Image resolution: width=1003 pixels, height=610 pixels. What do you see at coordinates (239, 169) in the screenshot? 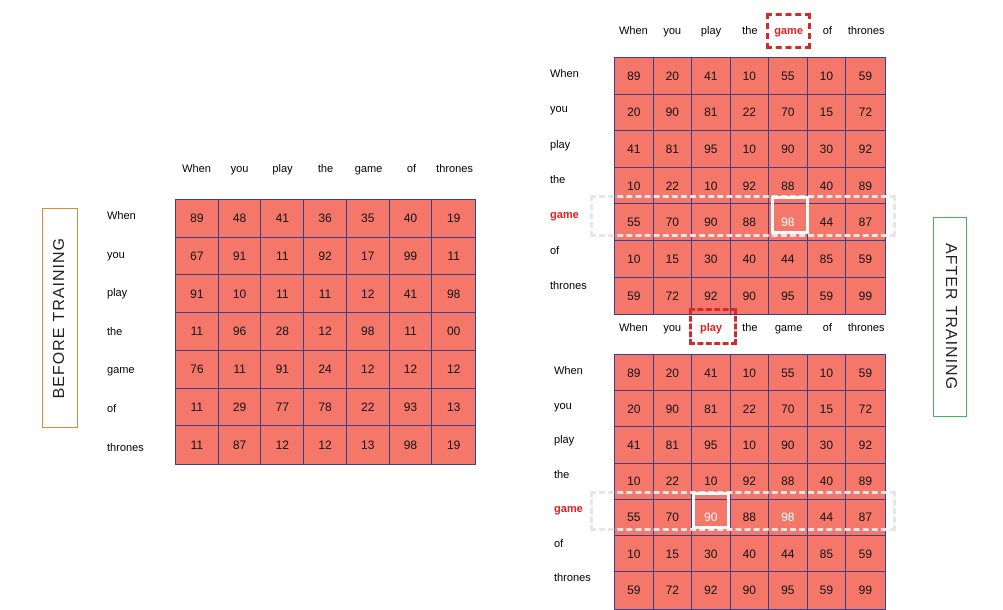
I see `column-header: you` at bounding box center [239, 169].